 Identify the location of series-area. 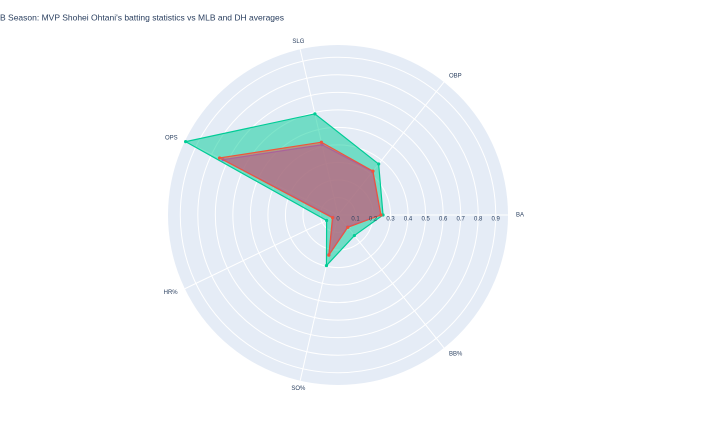
(299, 198).